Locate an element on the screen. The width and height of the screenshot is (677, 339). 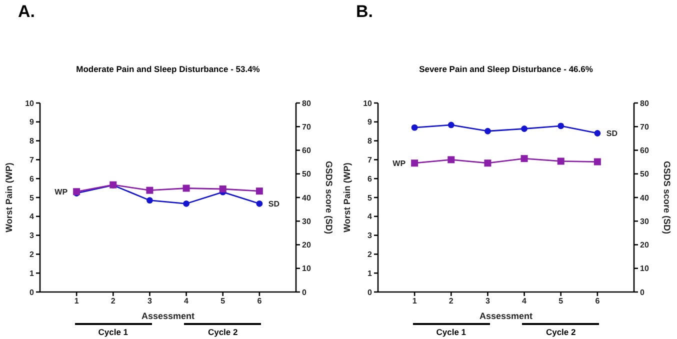
chart-title: Severe Pain and Sleep Disturbance - 46.6% is located at coordinates (506, 69).